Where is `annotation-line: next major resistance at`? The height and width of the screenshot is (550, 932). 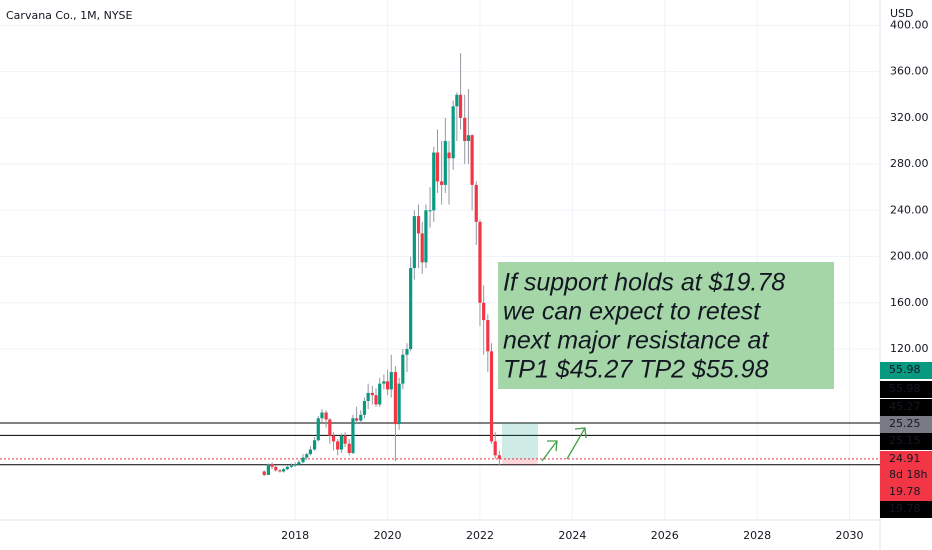 annotation-line: next major resistance at is located at coordinates (636, 341).